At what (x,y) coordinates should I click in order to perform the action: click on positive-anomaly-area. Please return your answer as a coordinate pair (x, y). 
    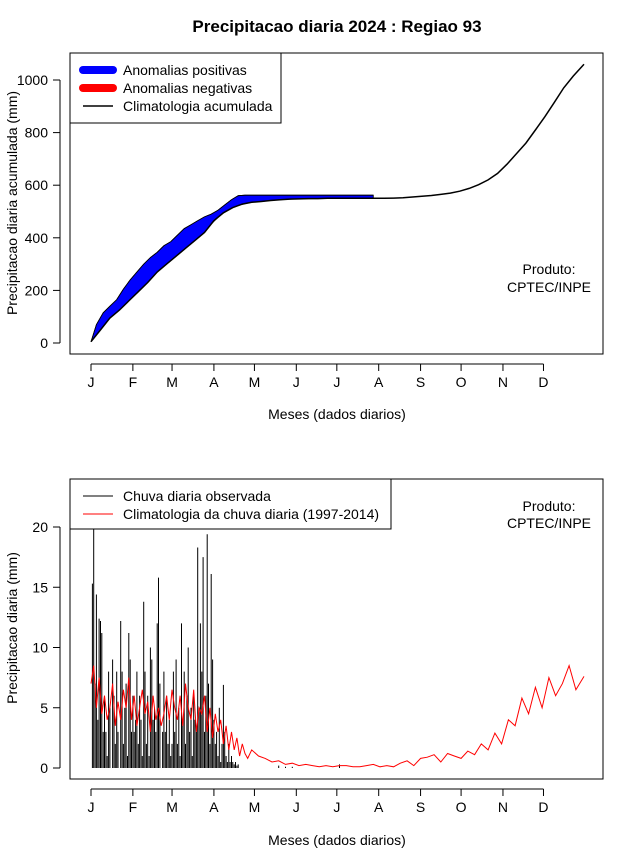
    Looking at the image, I should click on (232, 268).